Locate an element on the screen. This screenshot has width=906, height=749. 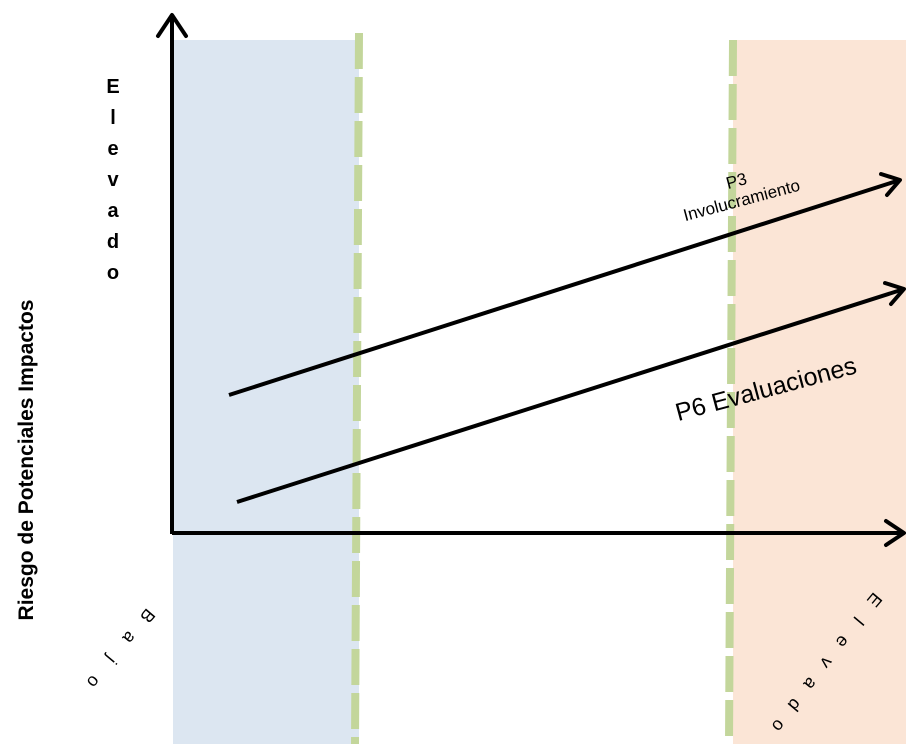
y-axis-top-label-letter: l is located at coordinates (113, 118).